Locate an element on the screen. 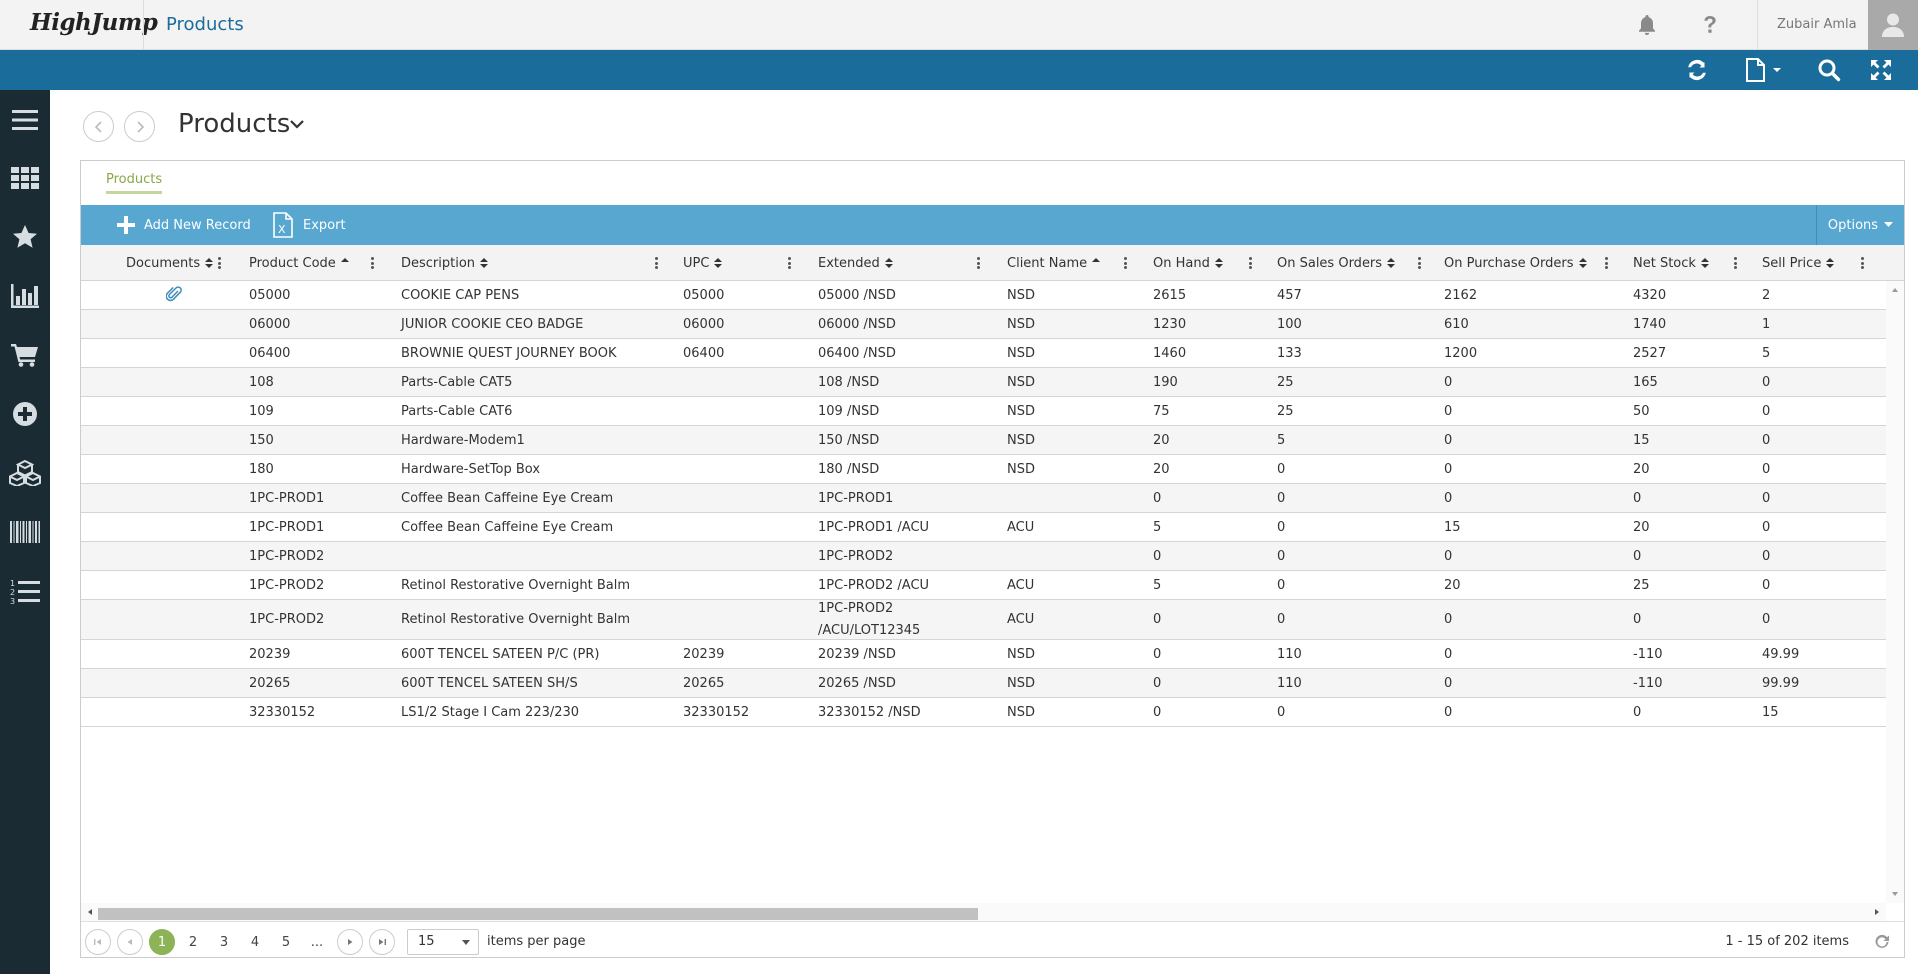 The height and width of the screenshot is (974, 1918). page-button-1: 1 is located at coordinates (162, 942).